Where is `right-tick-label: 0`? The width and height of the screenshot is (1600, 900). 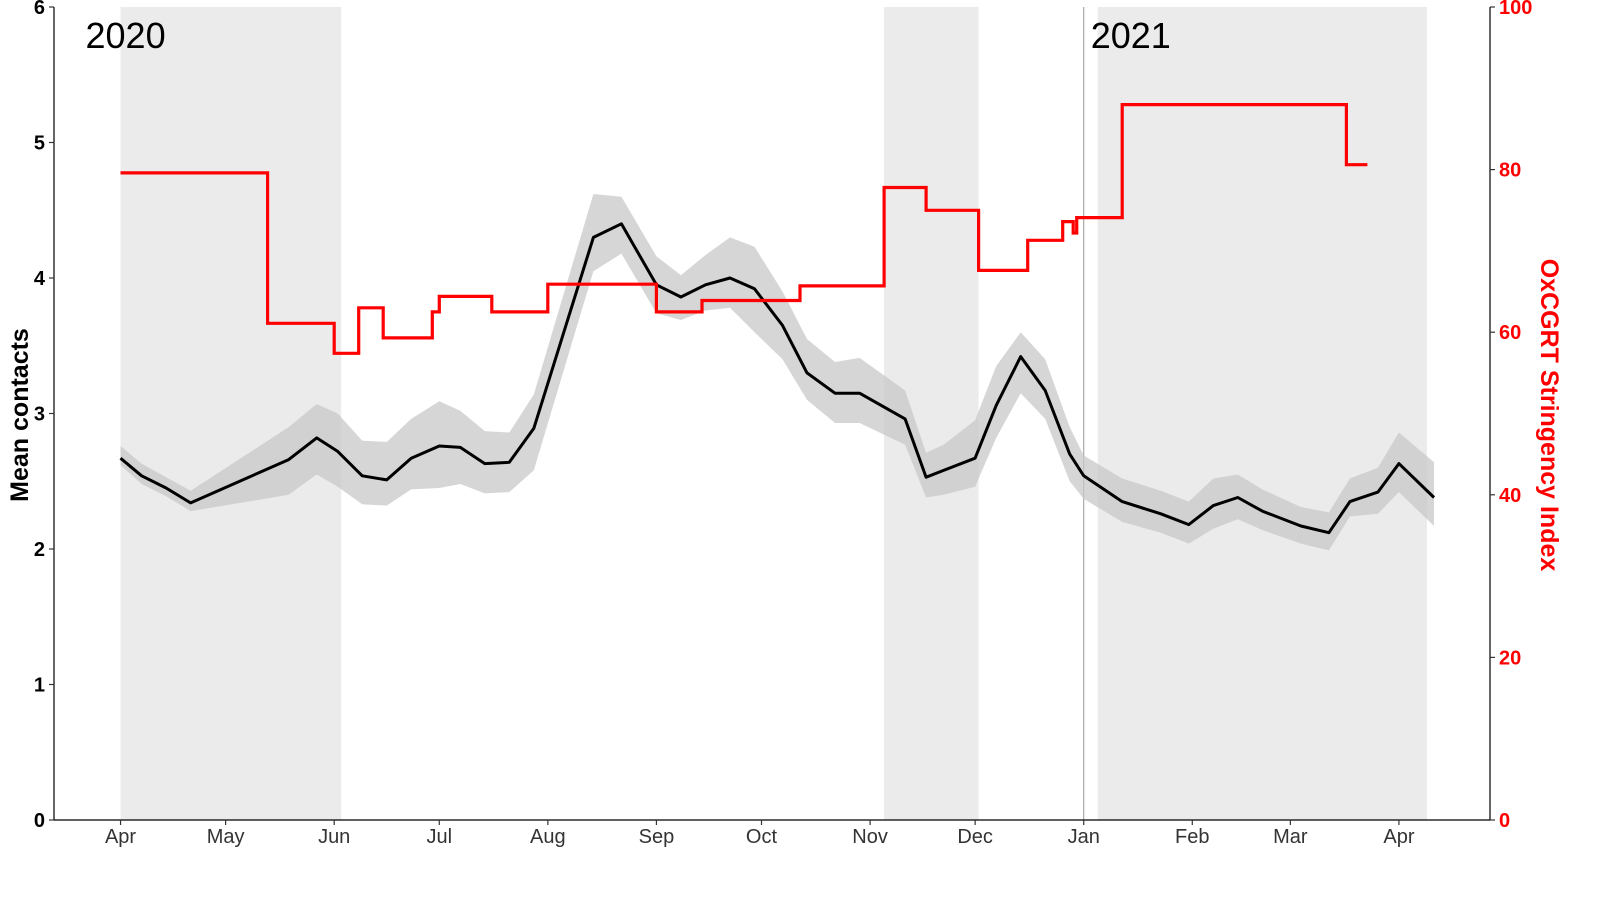 right-tick-label: 0 is located at coordinates (1504, 821).